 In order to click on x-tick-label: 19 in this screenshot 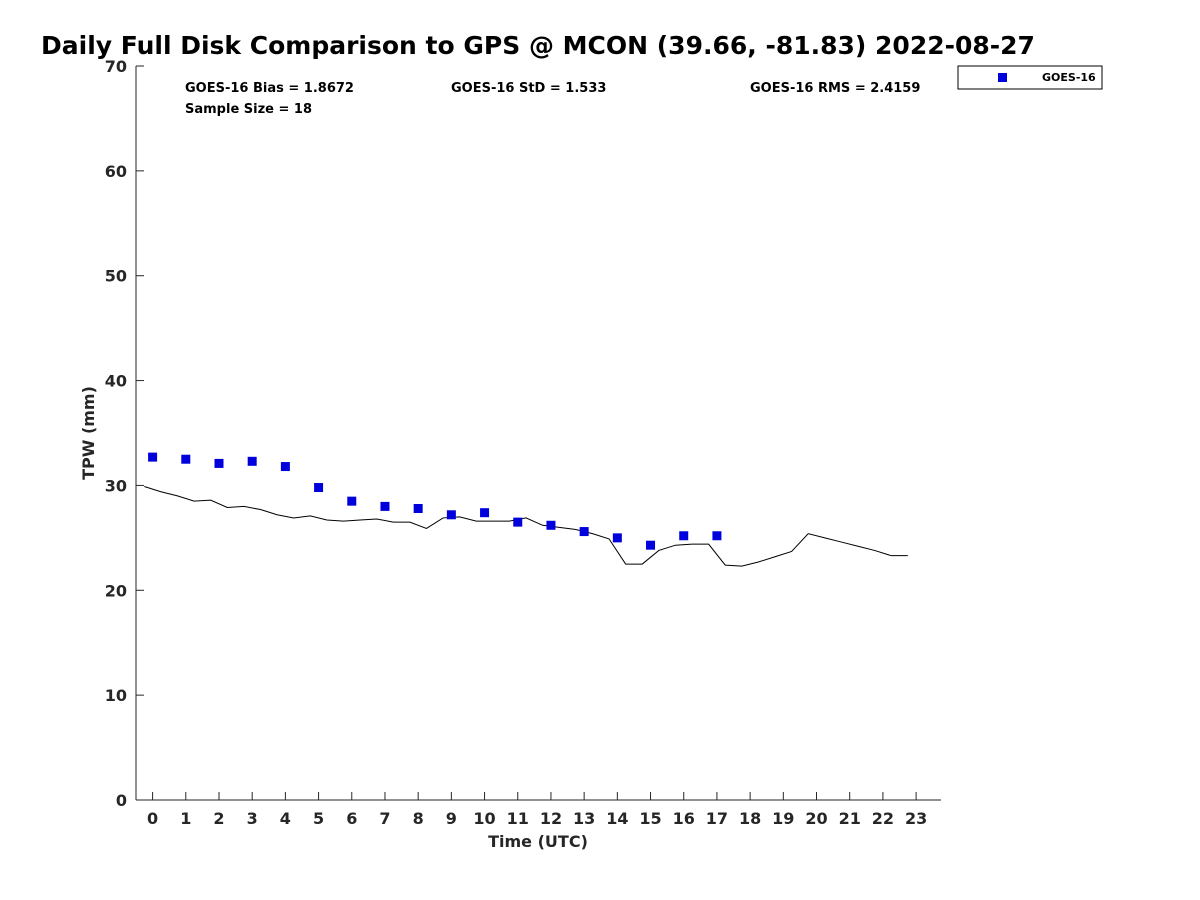, I will do `click(783, 818)`.